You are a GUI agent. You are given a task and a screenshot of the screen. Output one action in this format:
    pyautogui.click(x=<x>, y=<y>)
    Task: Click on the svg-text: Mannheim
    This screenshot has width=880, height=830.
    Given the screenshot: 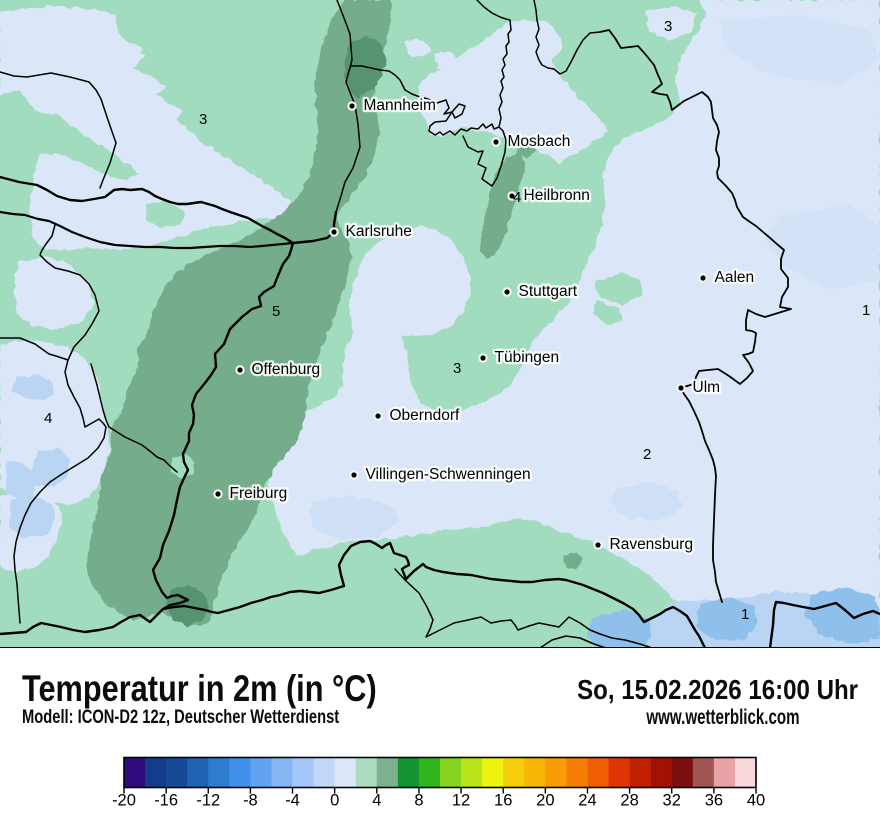 What is the action you would take?
    pyautogui.click(x=400, y=105)
    